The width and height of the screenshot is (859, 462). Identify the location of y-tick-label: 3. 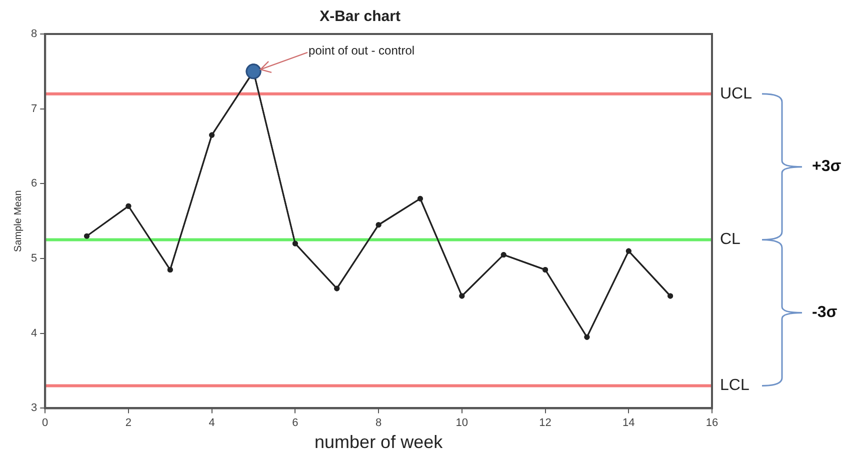
(34, 408).